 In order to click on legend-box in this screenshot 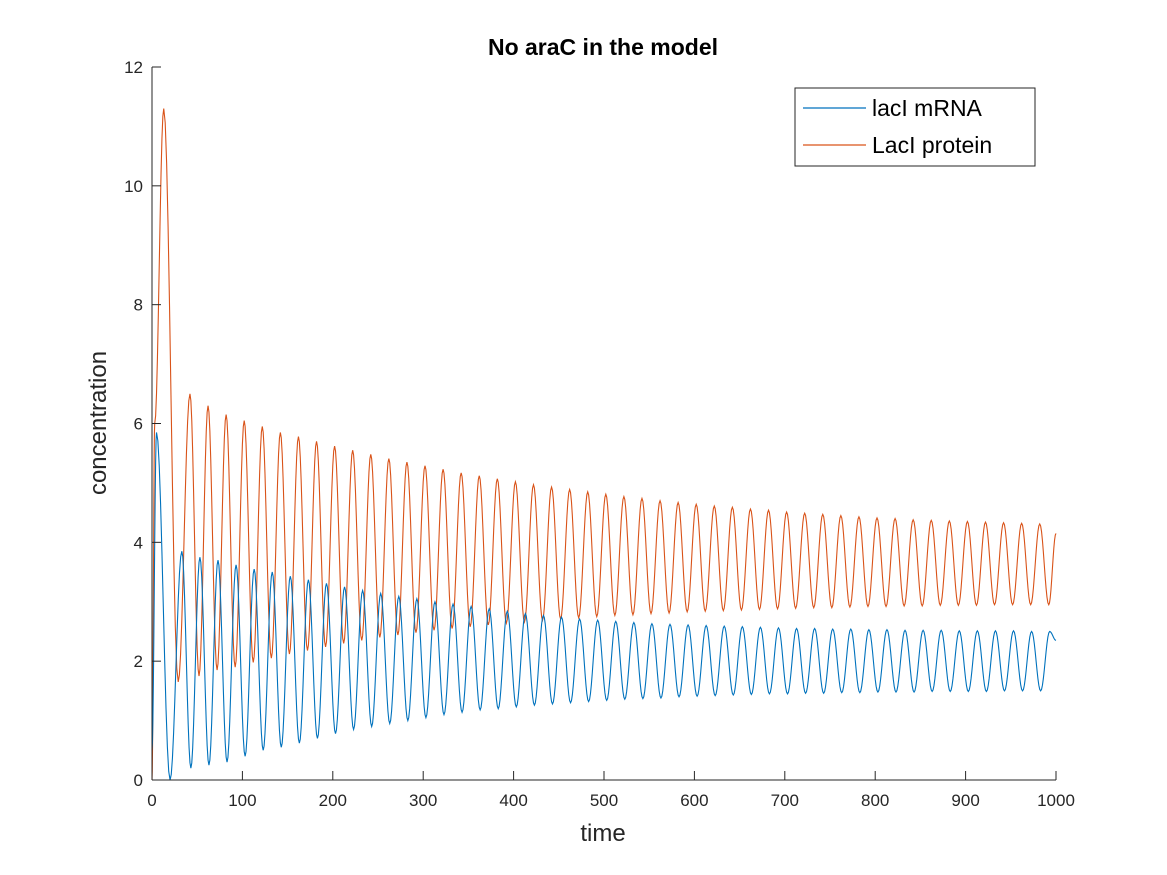, I will do `click(915, 127)`.